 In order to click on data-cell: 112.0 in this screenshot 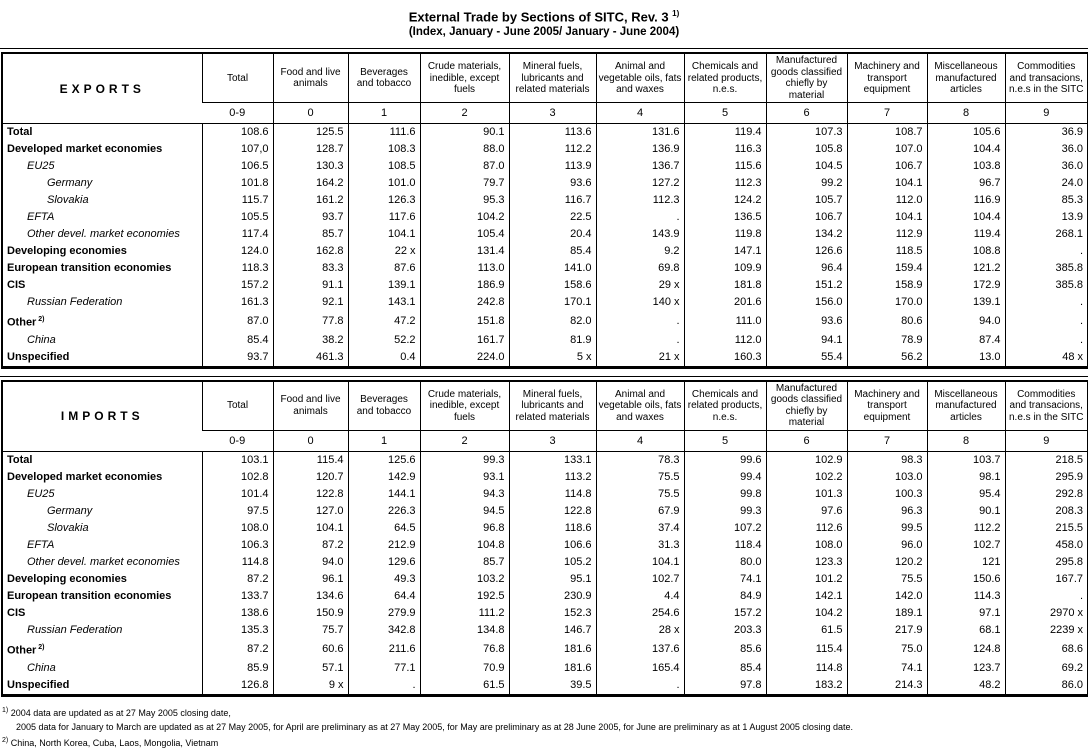, I will do `click(886, 201)`.